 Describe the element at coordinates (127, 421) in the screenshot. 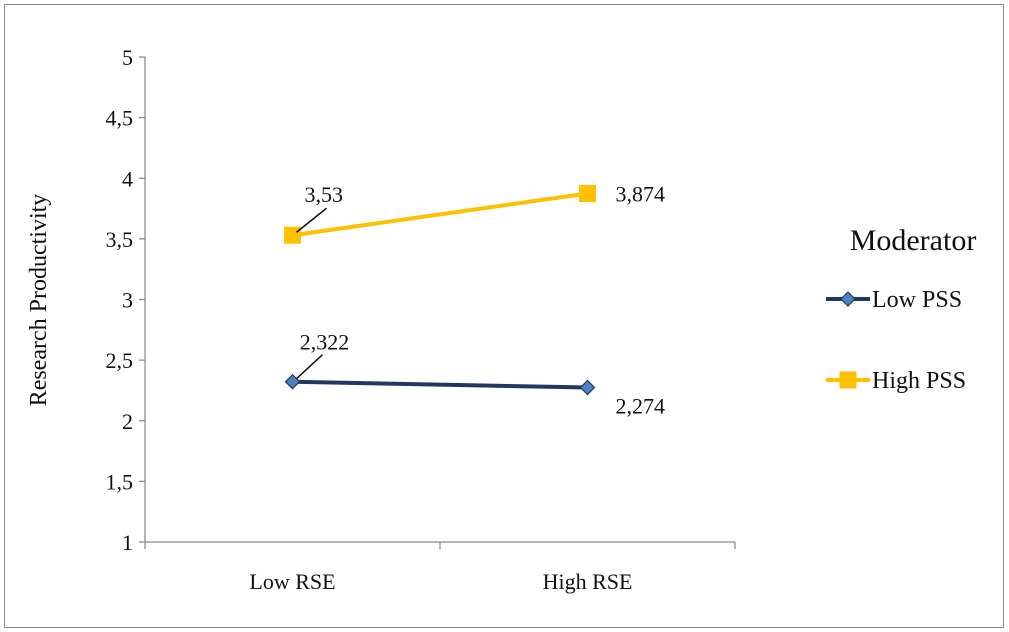

I see `y-tick-label: 2` at that location.